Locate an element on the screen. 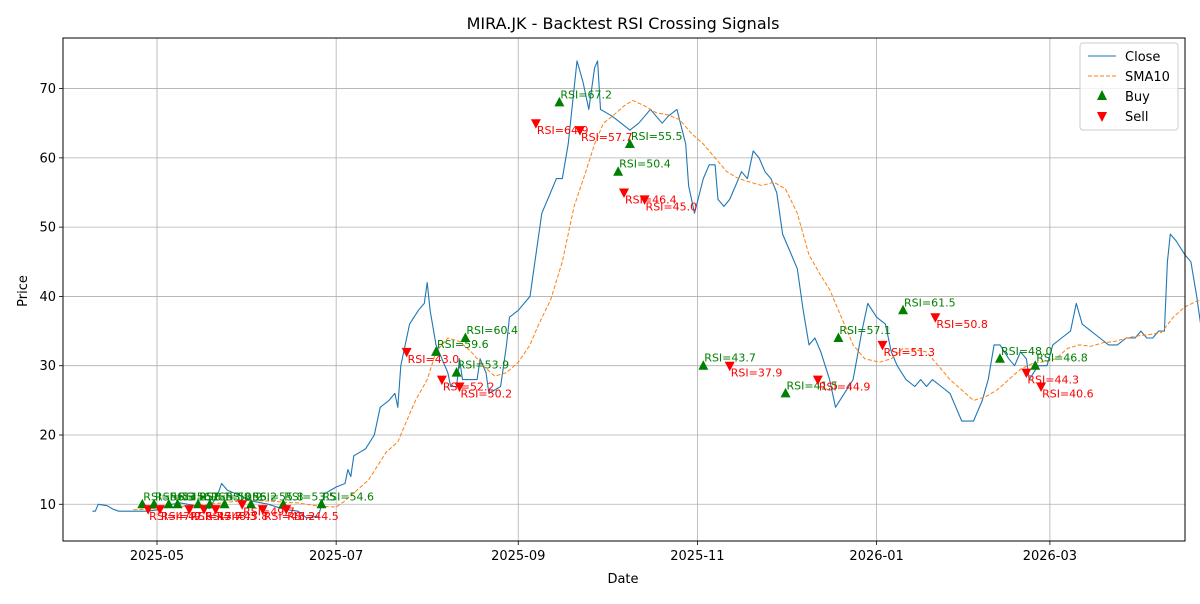  sell-label: RSI=44.3 is located at coordinates (1053, 380).